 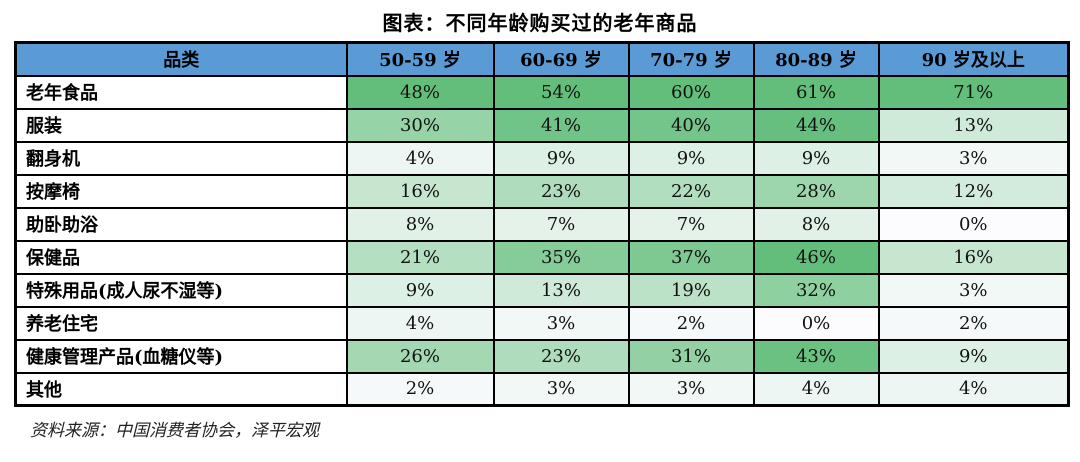 What do you see at coordinates (691, 191) in the screenshot?
I see `value-cell: 22%` at bounding box center [691, 191].